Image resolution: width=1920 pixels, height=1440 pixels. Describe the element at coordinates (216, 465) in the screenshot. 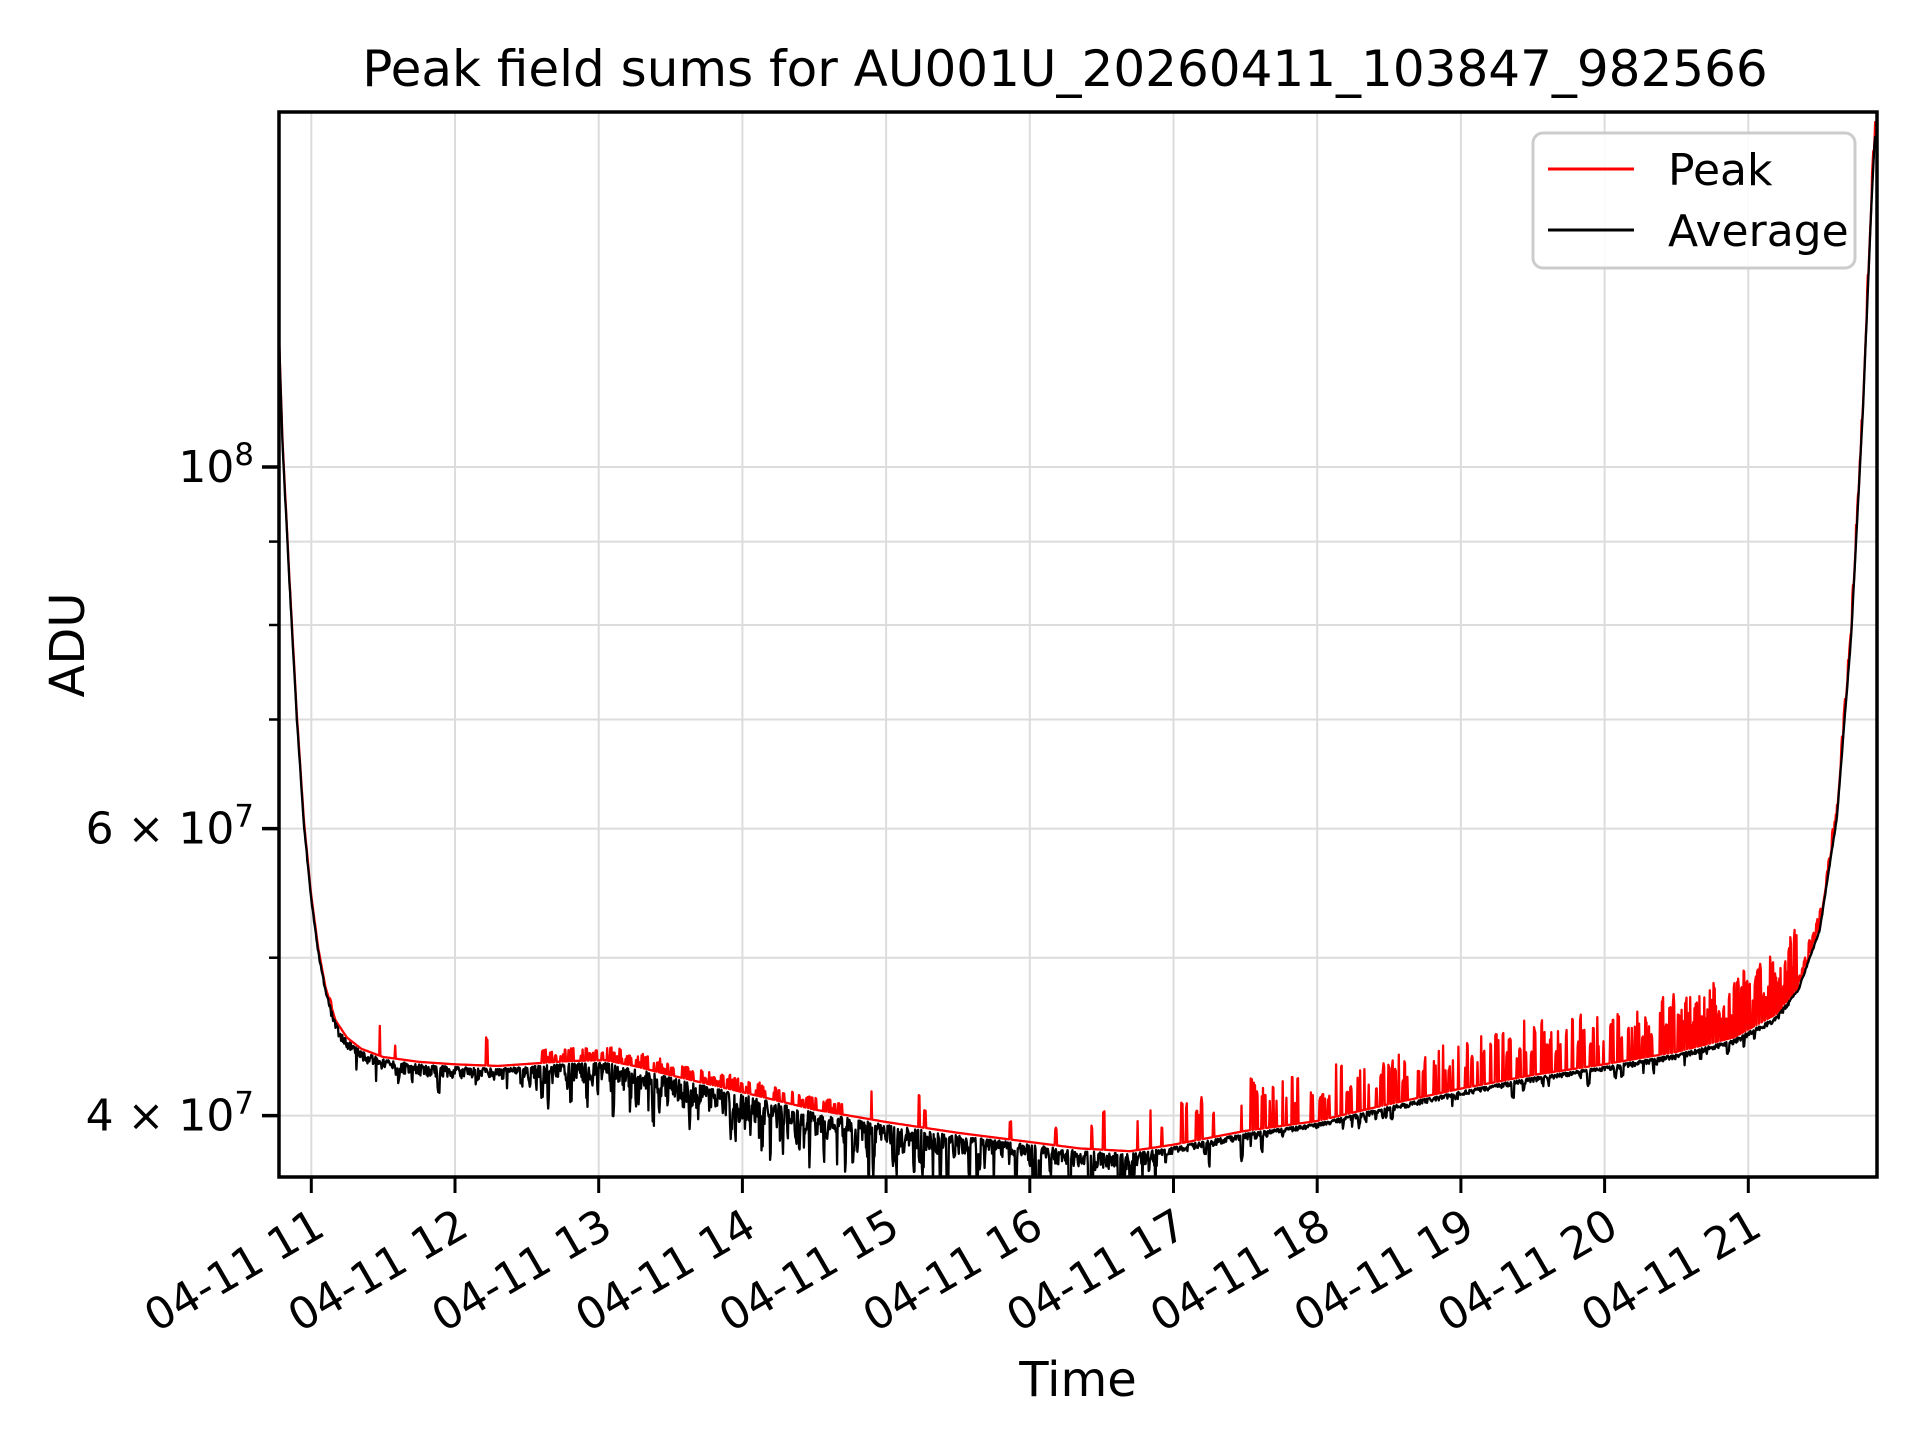

I see `y-tick-label: 108` at that location.